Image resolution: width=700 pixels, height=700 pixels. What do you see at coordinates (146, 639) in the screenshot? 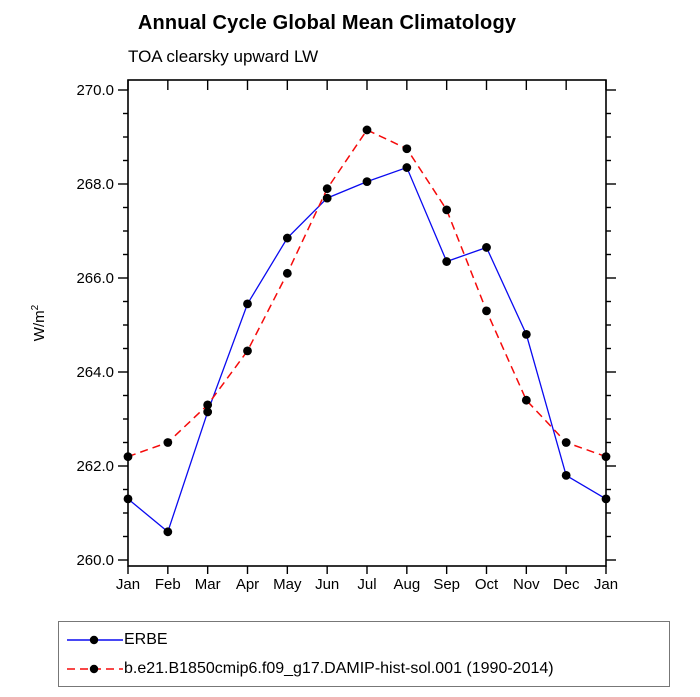
I see `legend-label-erbe: ERBE` at bounding box center [146, 639].